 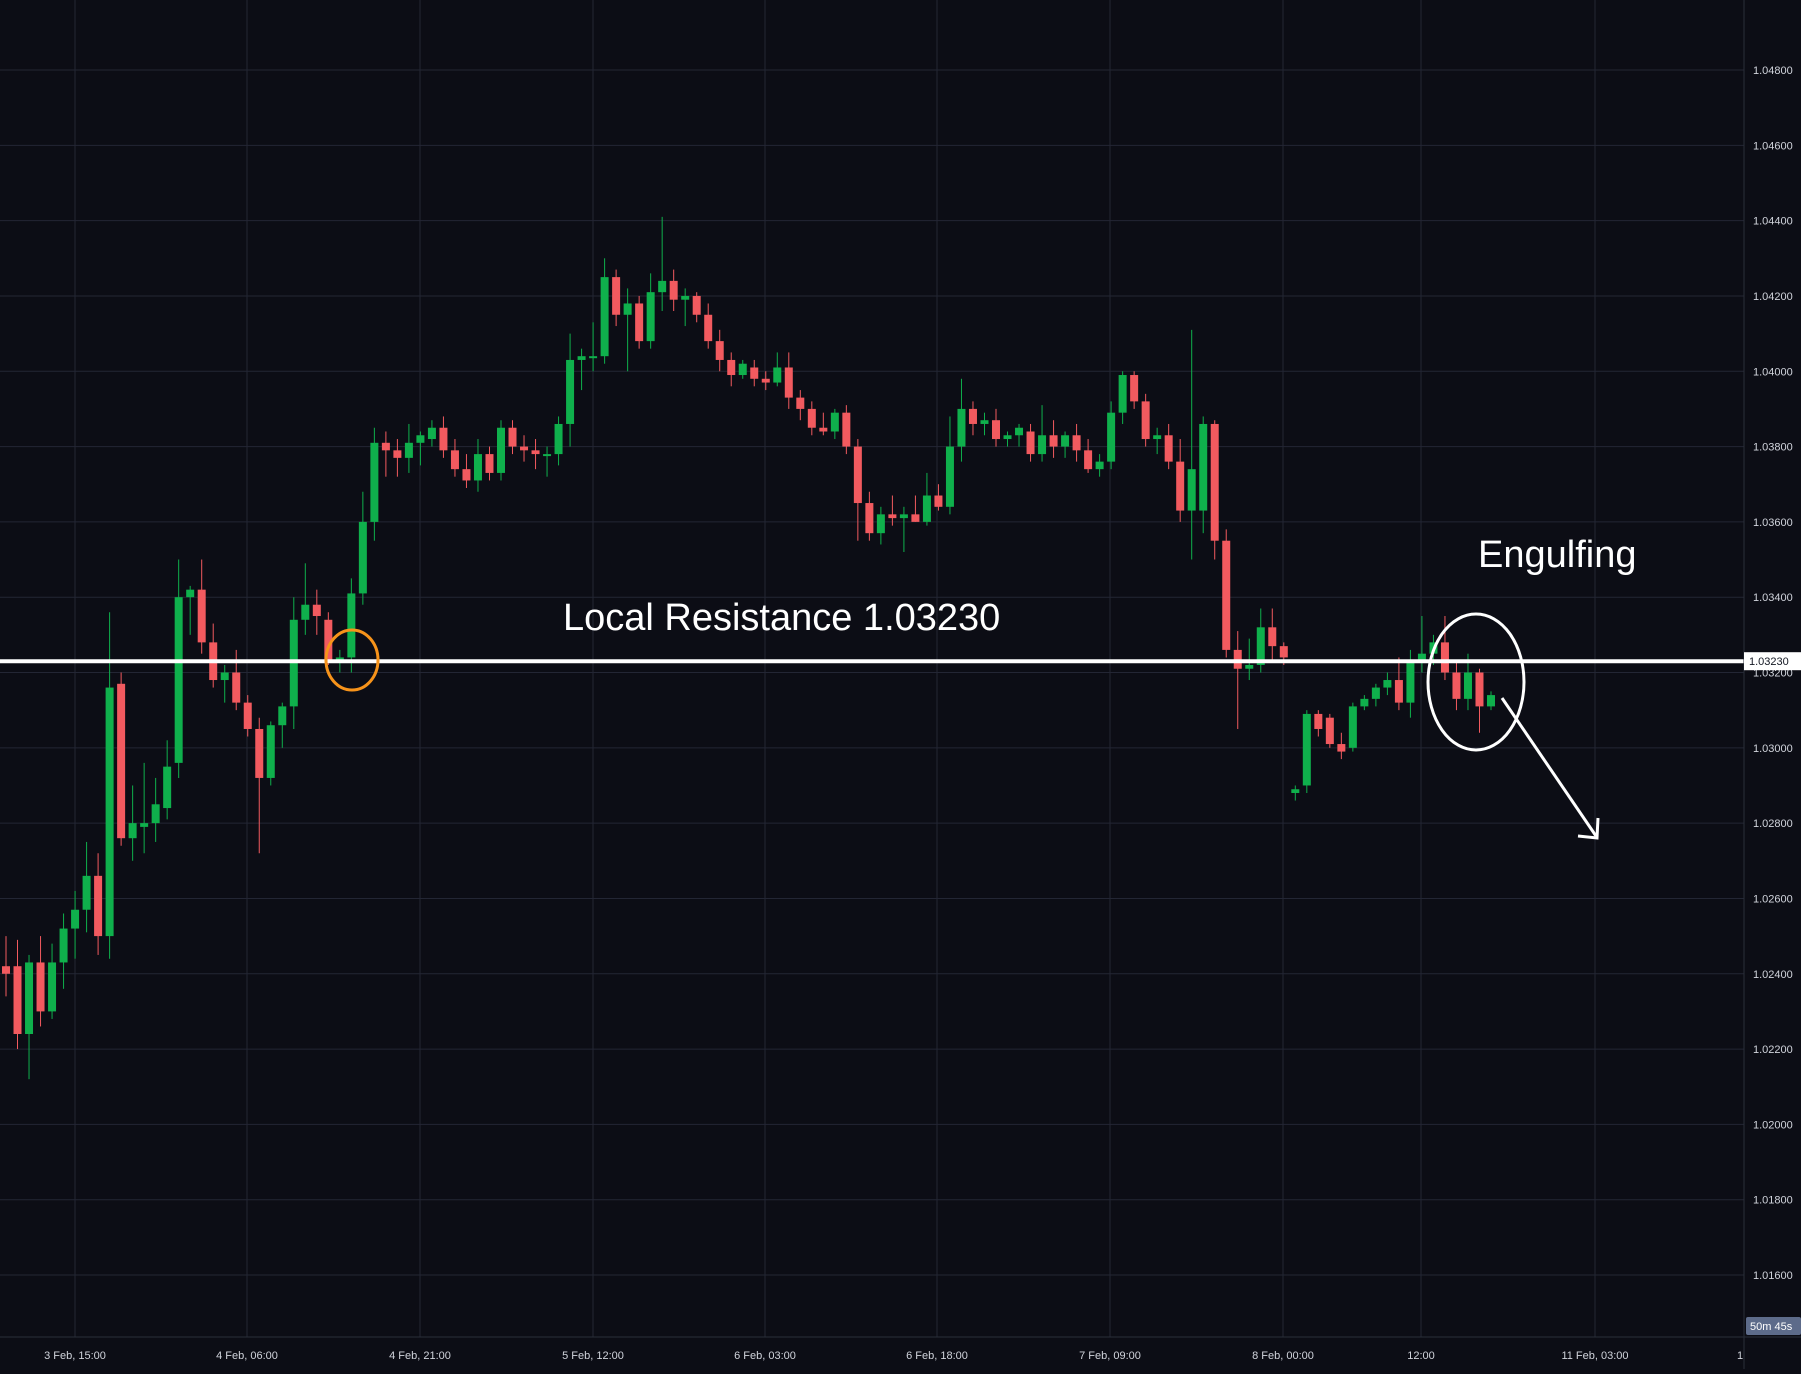 I want to click on engulfing-ellipse, so click(x=1476, y=682).